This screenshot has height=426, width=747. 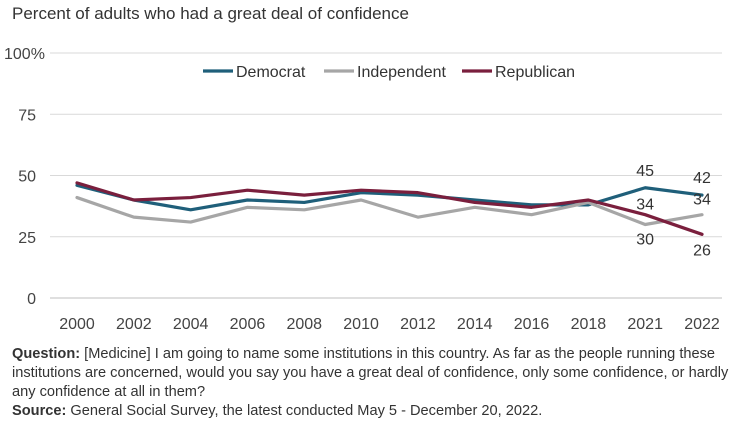 I want to click on y-tick-label: 75, so click(x=27, y=115).